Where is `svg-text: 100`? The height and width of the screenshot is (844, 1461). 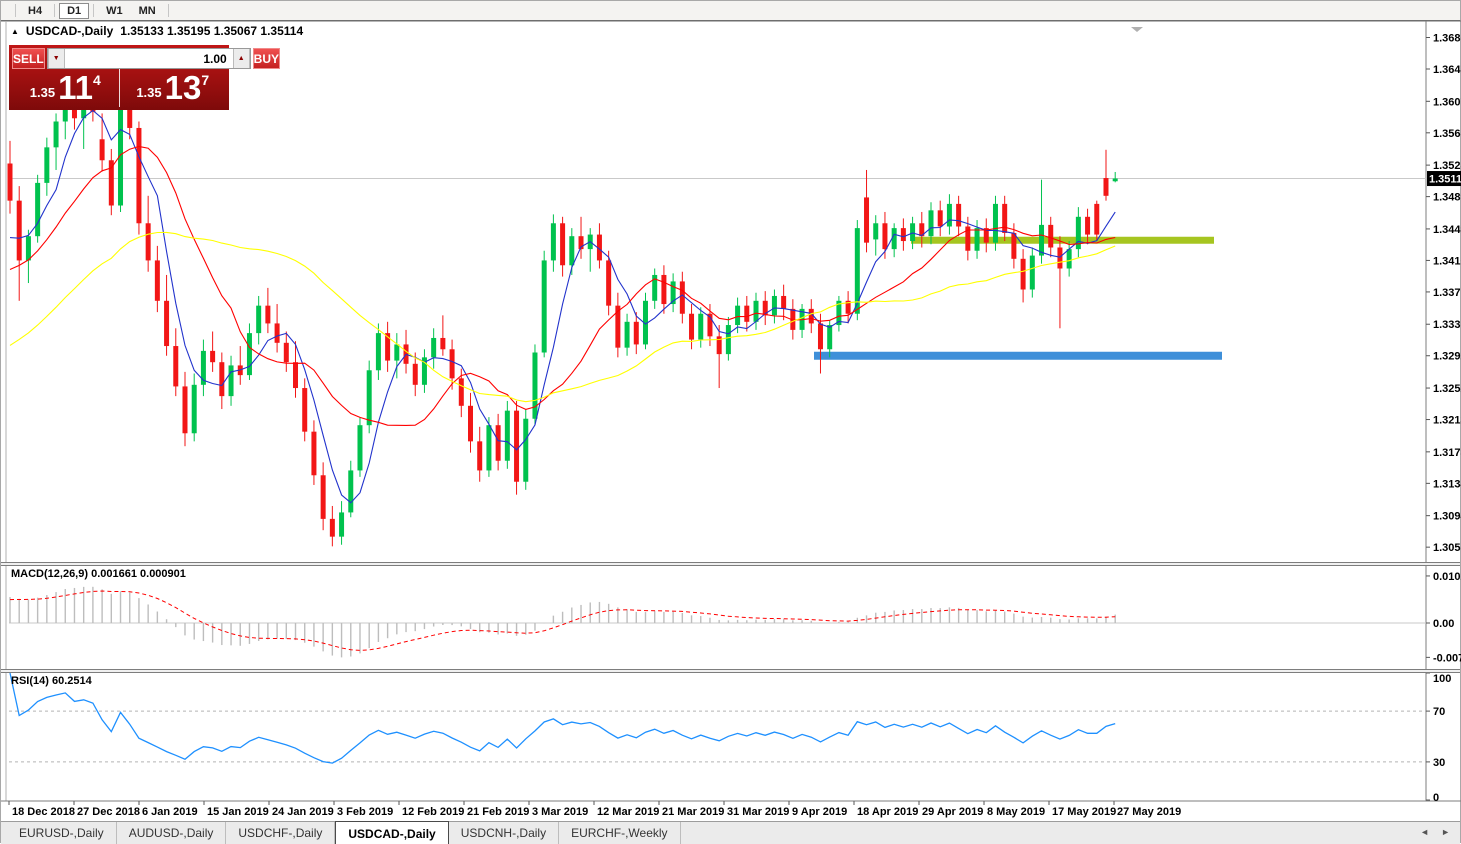 svg-text: 100 is located at coordinates (1442, 679).